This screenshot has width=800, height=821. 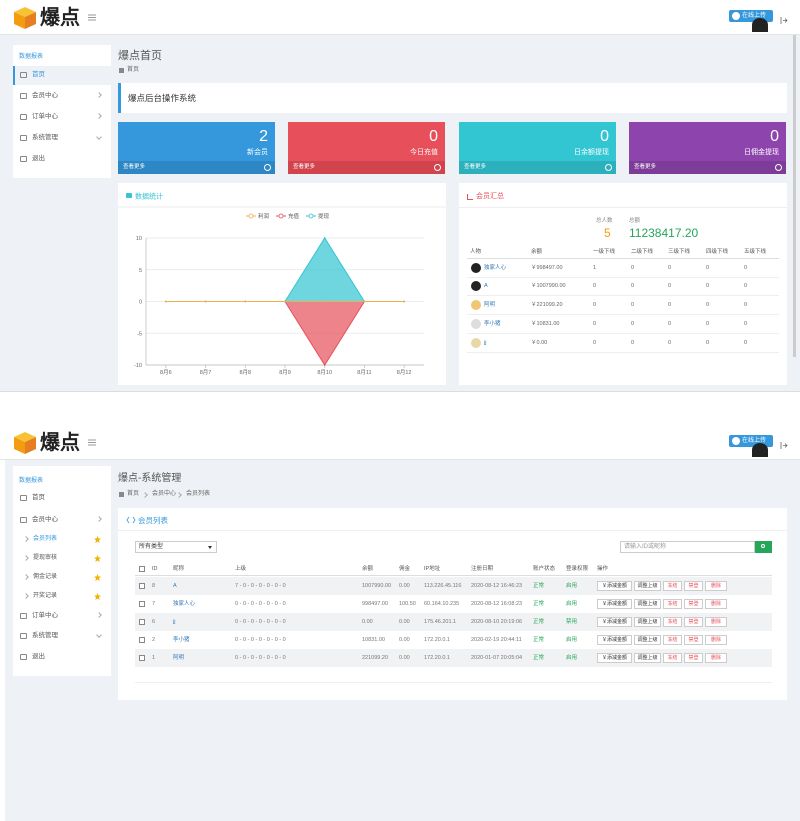 What do you see at coordinates (176, 547) in the screenshot?
I see `filter-select` at bounding box center [176, 547].